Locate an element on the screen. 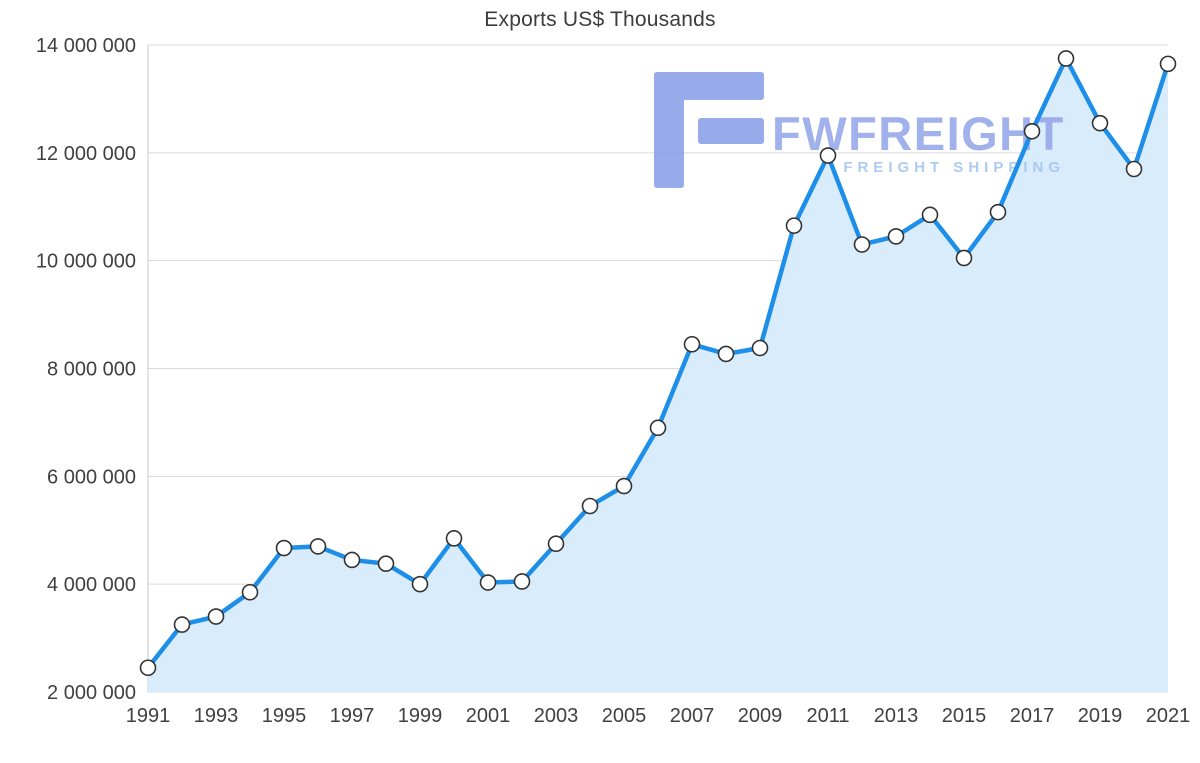 The width and height of the screenshot is (1200, 763). x-axis-tick-label: 2015 is located at coordinates (964, 716).